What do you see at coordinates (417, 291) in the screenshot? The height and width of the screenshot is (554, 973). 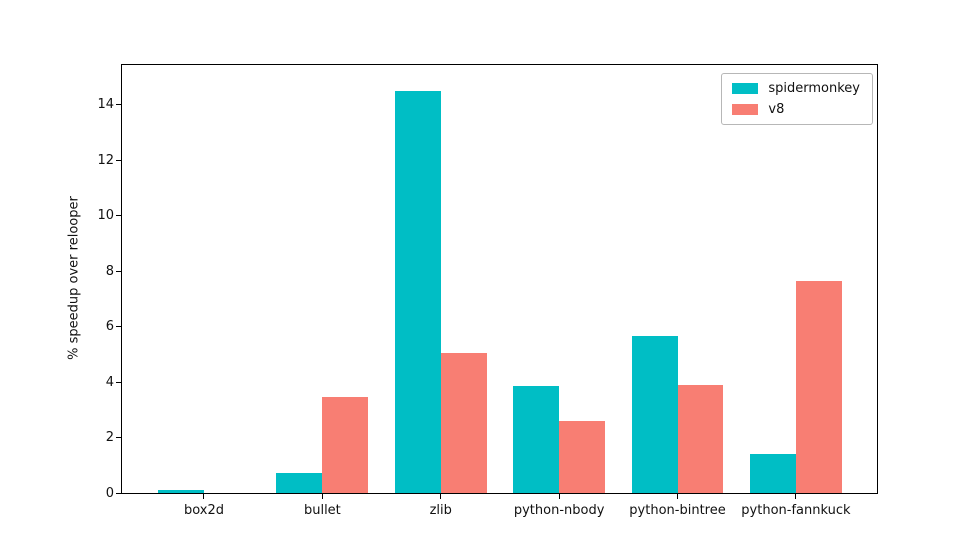 I see `bar-spidermonkey-zlib` at bounding box center [417, 291].